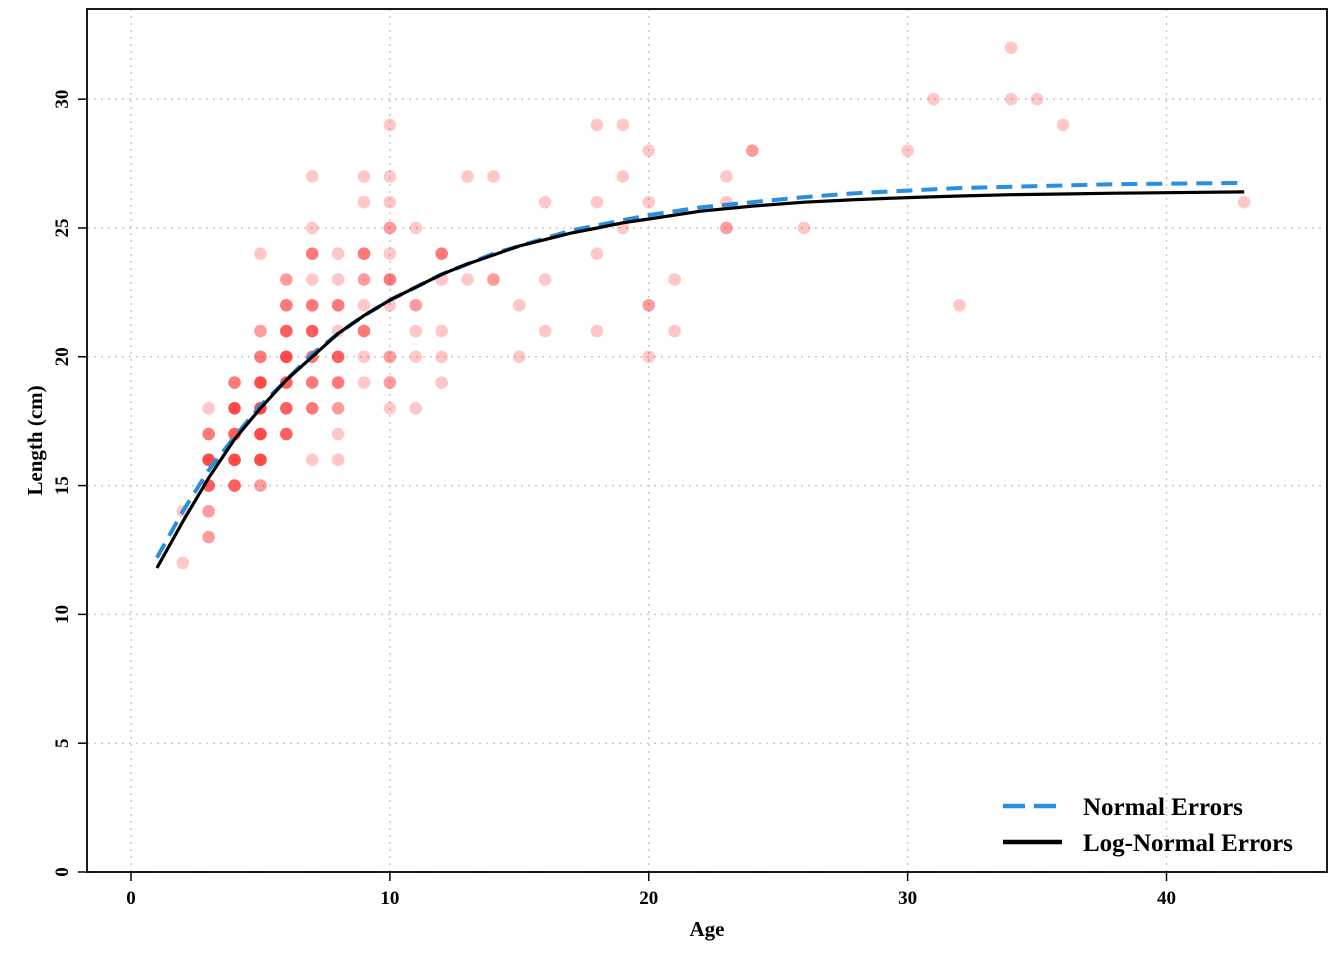 The height and width of the screenshot is (960, 1344). I want to click on y-tick-label: 25, so click(62, 227).